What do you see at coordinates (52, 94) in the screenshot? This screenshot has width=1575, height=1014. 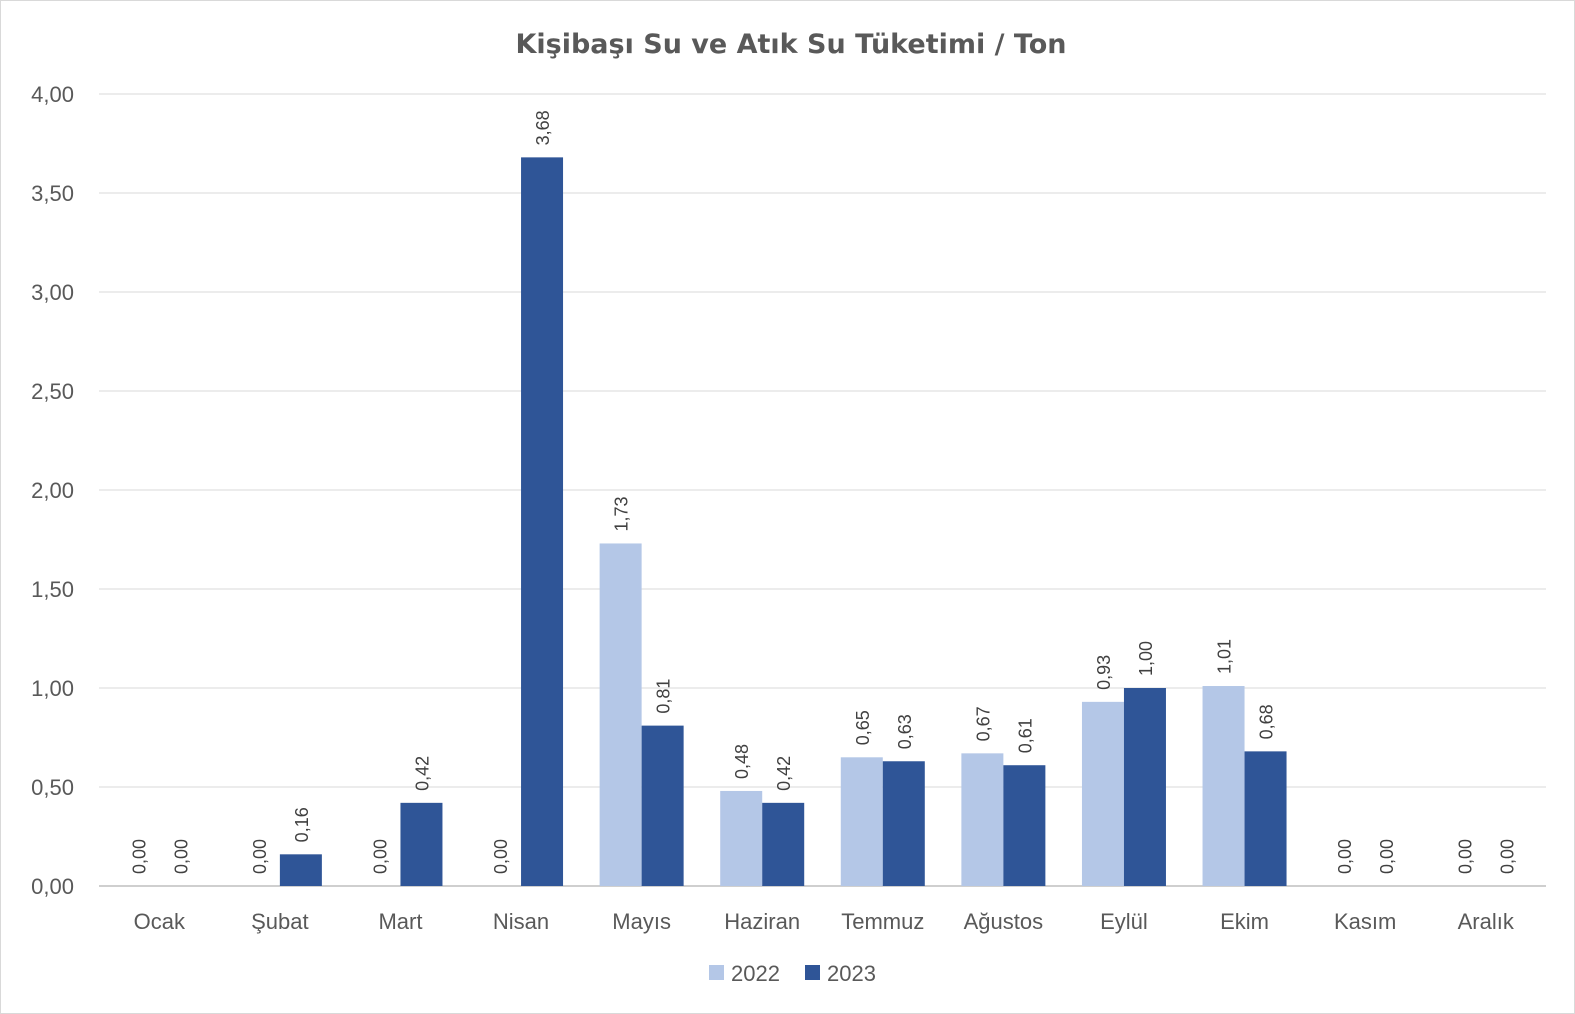 I see `y-tick-label: 4,00` at bounding box center [52, 94].